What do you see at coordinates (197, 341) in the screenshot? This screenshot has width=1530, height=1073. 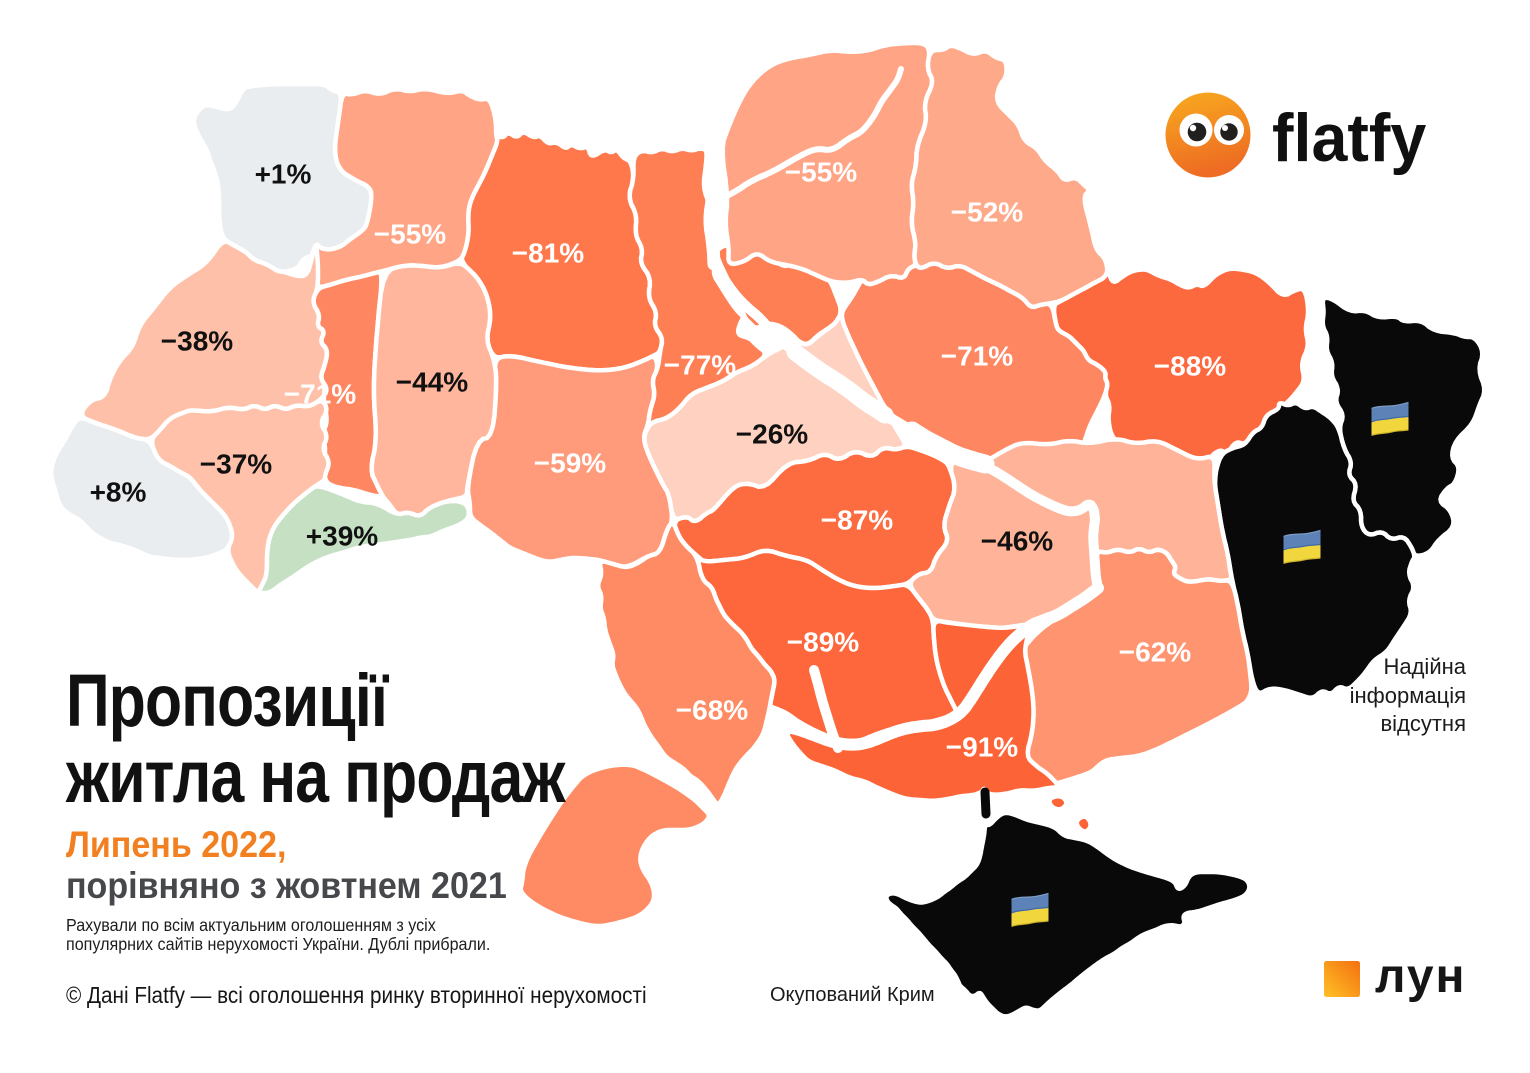 I see `svg-text: −38%` at bounding box center [197, 341].